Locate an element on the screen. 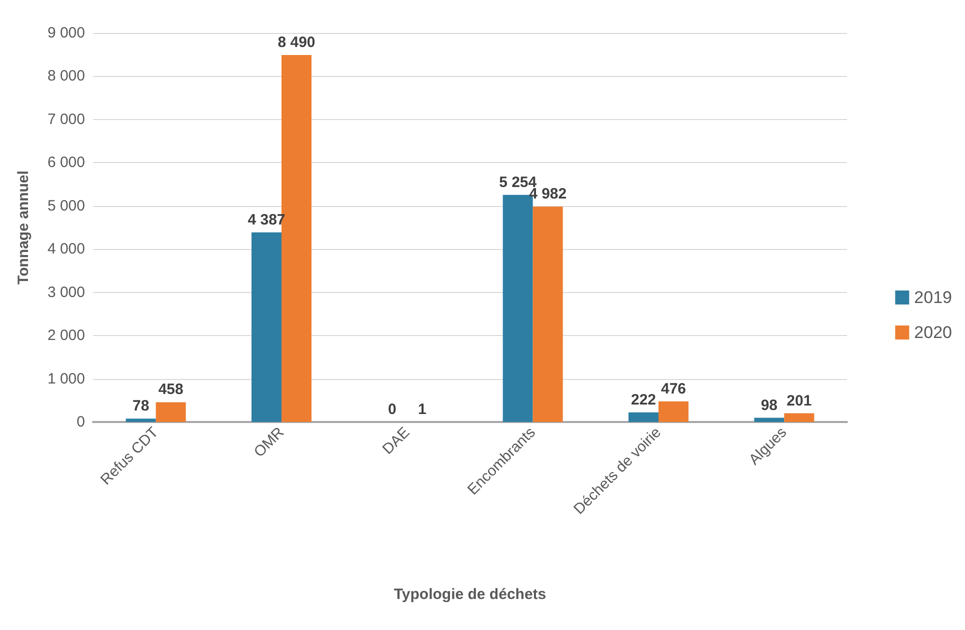 This screenshot has height=630, width=965. data-label: 98 is located at coordinates (769, 405).